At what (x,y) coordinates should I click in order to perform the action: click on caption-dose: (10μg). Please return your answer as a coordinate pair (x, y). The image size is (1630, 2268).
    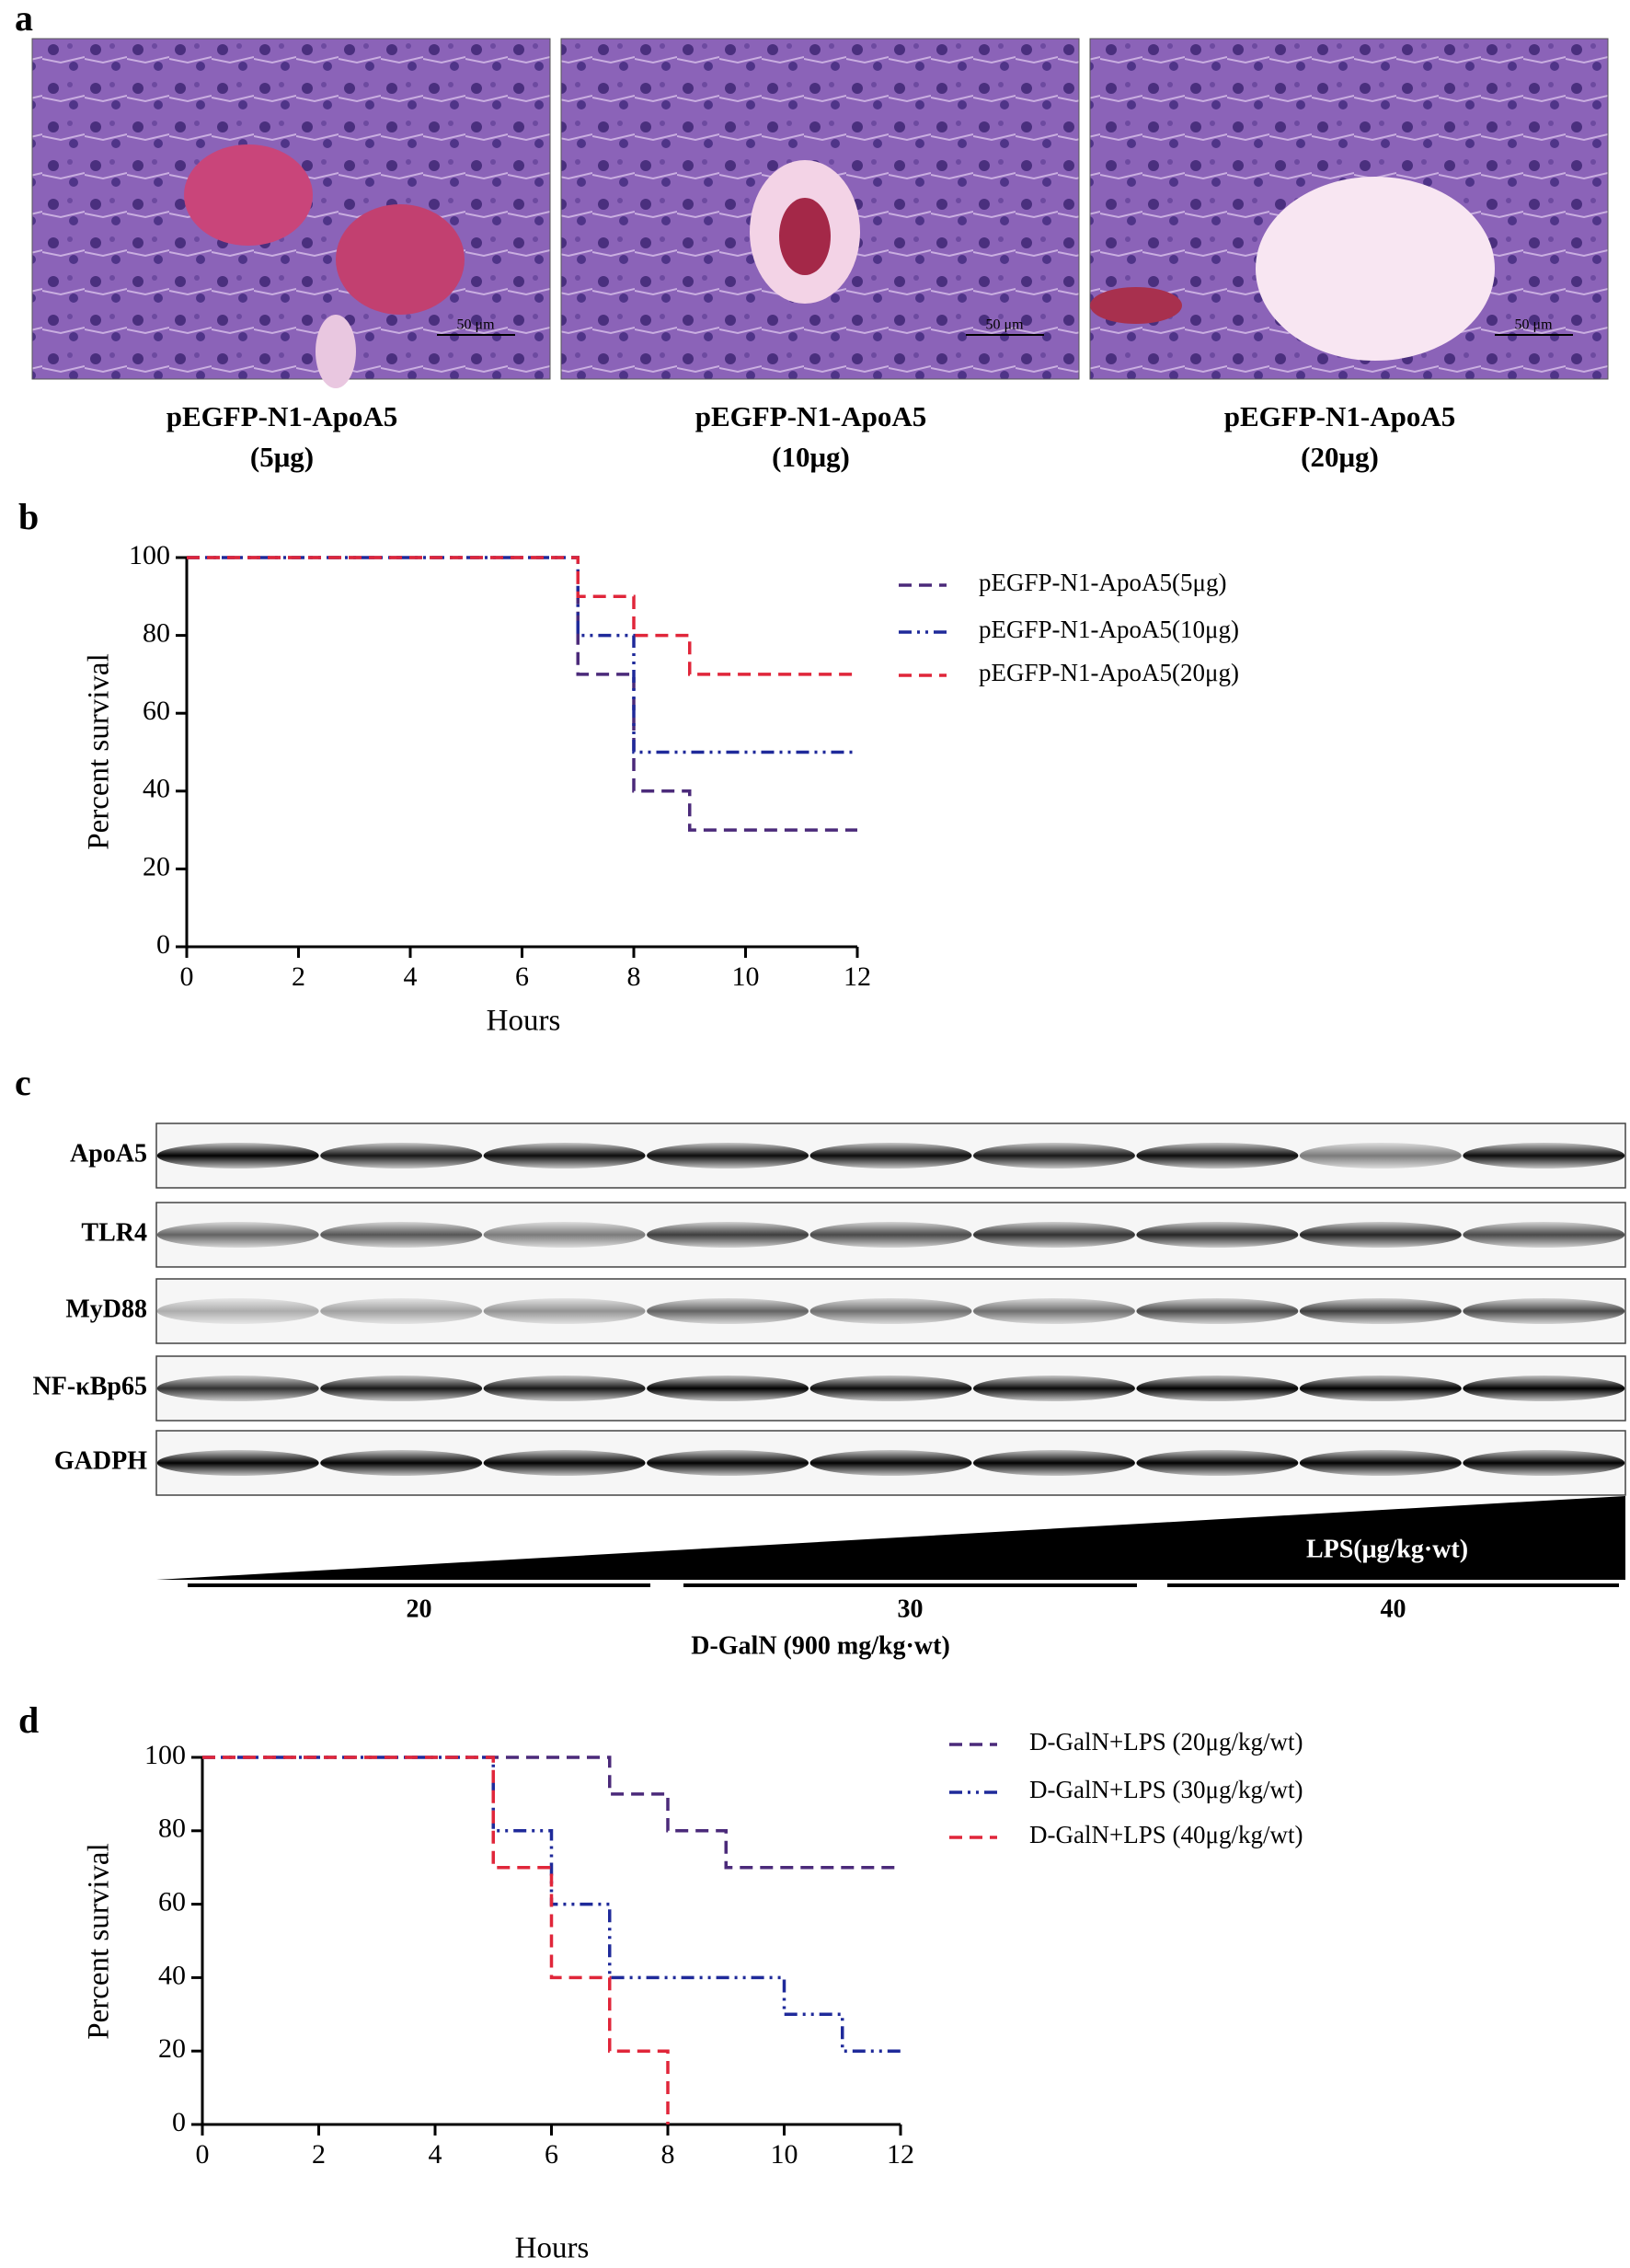
    Looking at the image, I should click on (811, 457).